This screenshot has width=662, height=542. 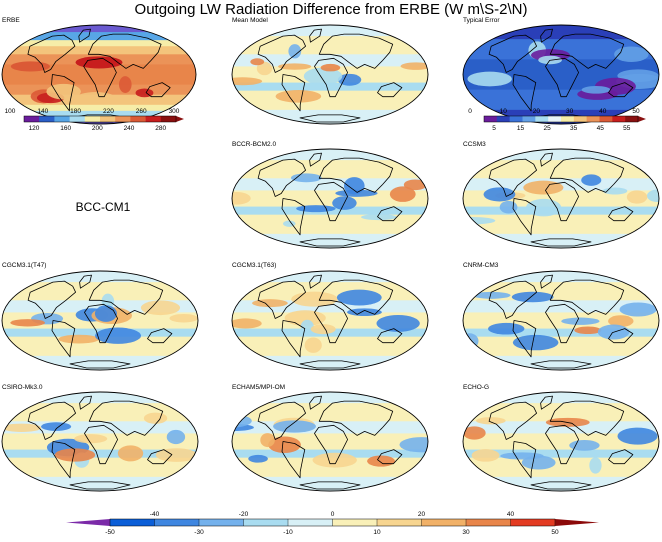 What do you see at coordinates (330, 441) in the screenshot?
I see `map-echam5` at bounding box center [330, 441].